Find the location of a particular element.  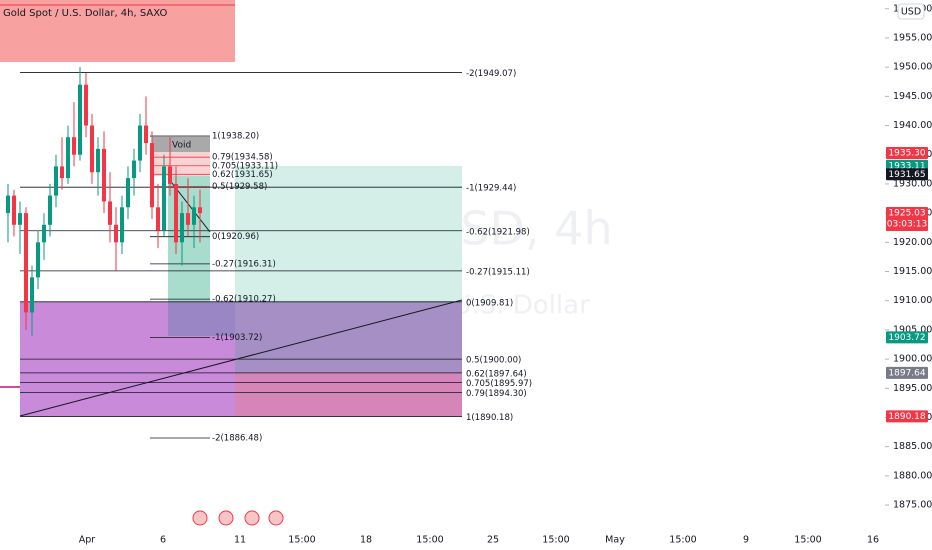

fib-label: -1(1903.72) is located at coordinates (237, 338).